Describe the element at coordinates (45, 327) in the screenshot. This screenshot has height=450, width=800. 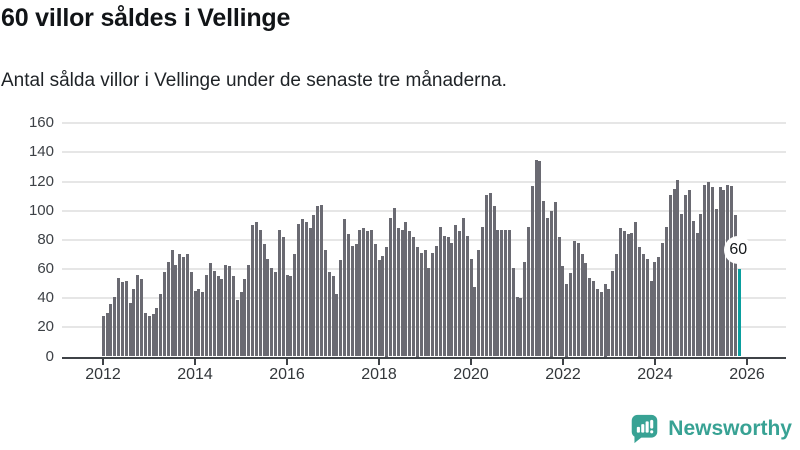
I see `y-axis-tick-label: 20` at that location.